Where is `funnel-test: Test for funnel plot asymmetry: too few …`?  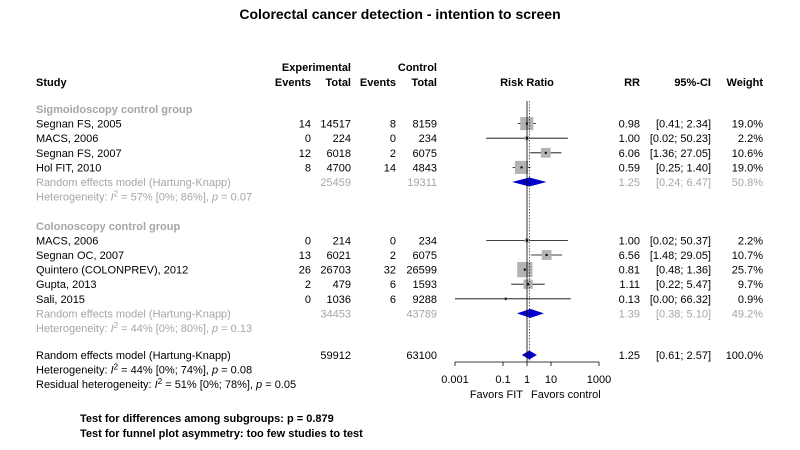 funnel-test: Test for funnel plot asymmetry: too few … is located at coordinates (221, 434).